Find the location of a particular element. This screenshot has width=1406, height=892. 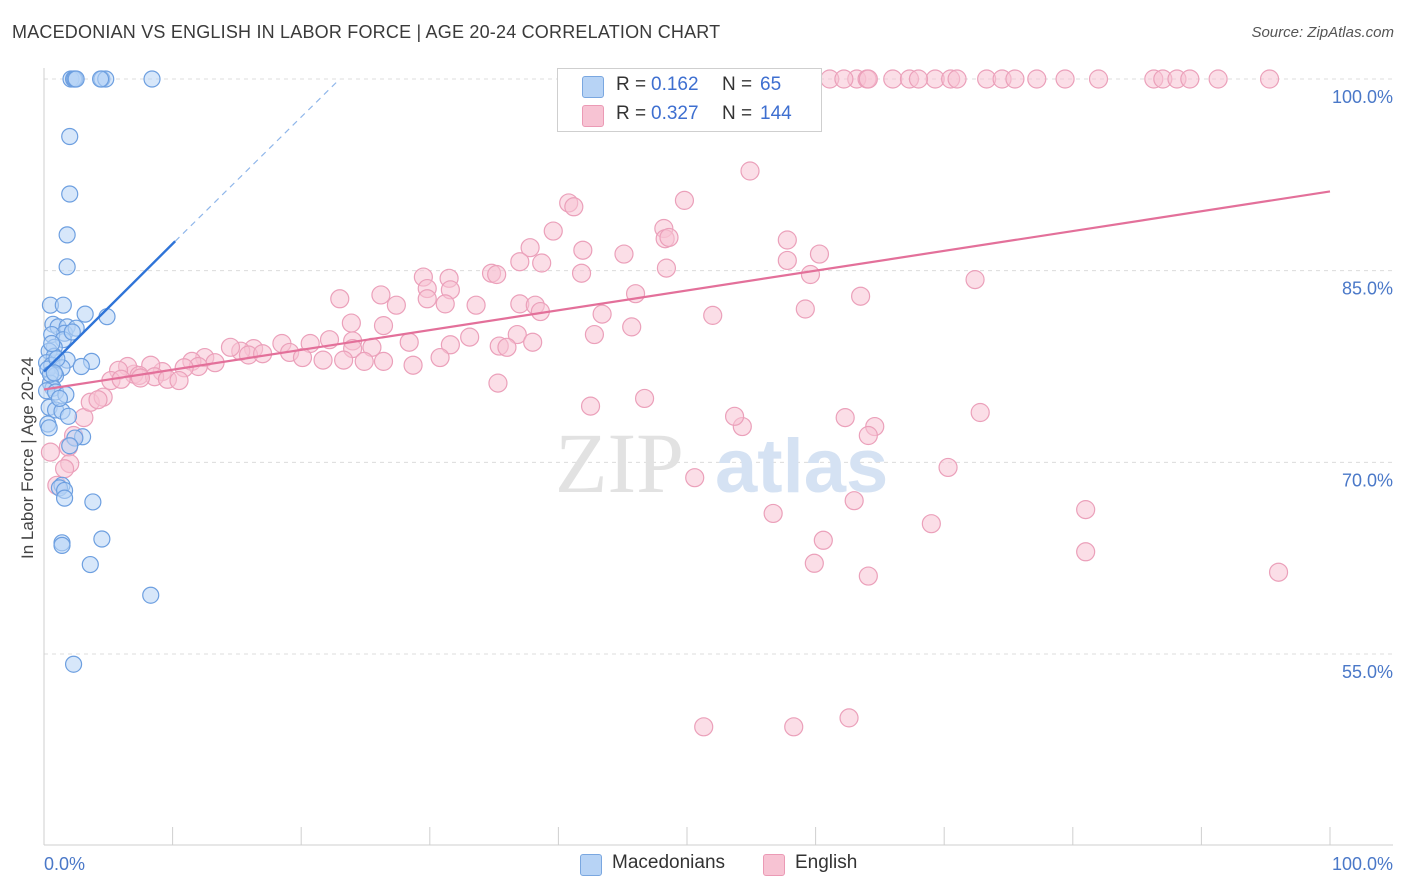

y-tick-label: 100.0% is located at coordinates (1362, 97).